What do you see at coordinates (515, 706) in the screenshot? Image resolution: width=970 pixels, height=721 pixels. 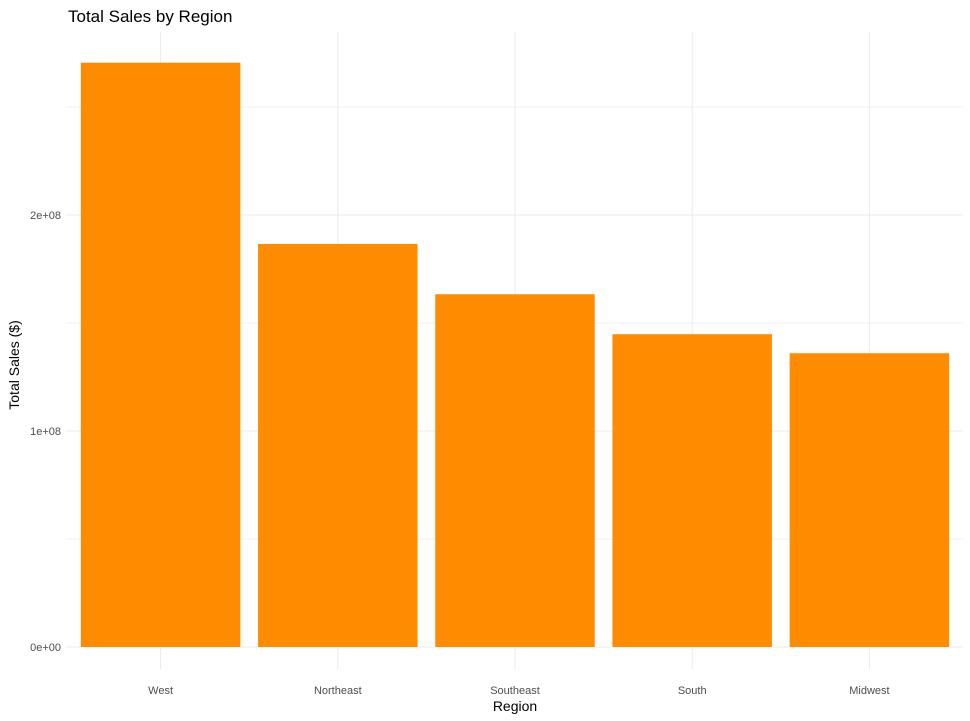 I see `x-axis-title: Region` at bounding box center [515, 706].